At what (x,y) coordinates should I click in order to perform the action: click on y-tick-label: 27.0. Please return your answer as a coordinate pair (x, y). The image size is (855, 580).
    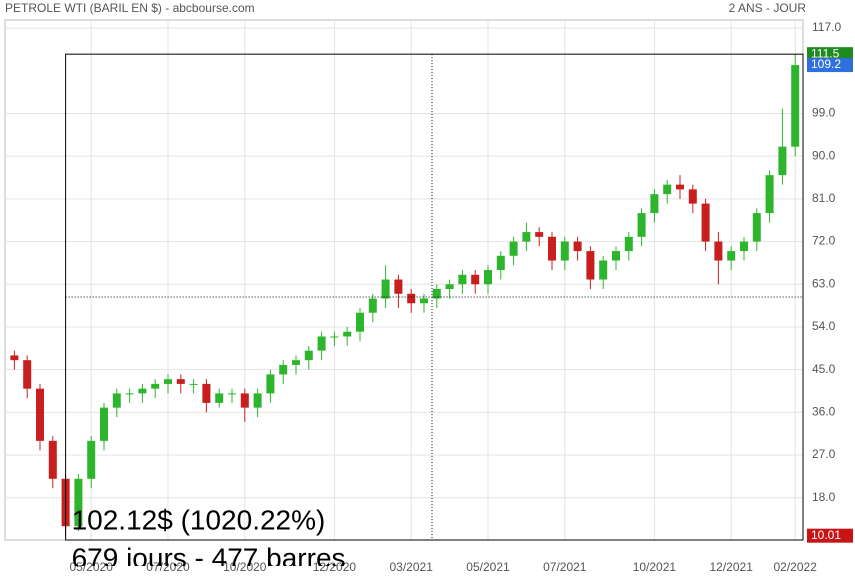
    Looking at the image, I should click on (824, 454).